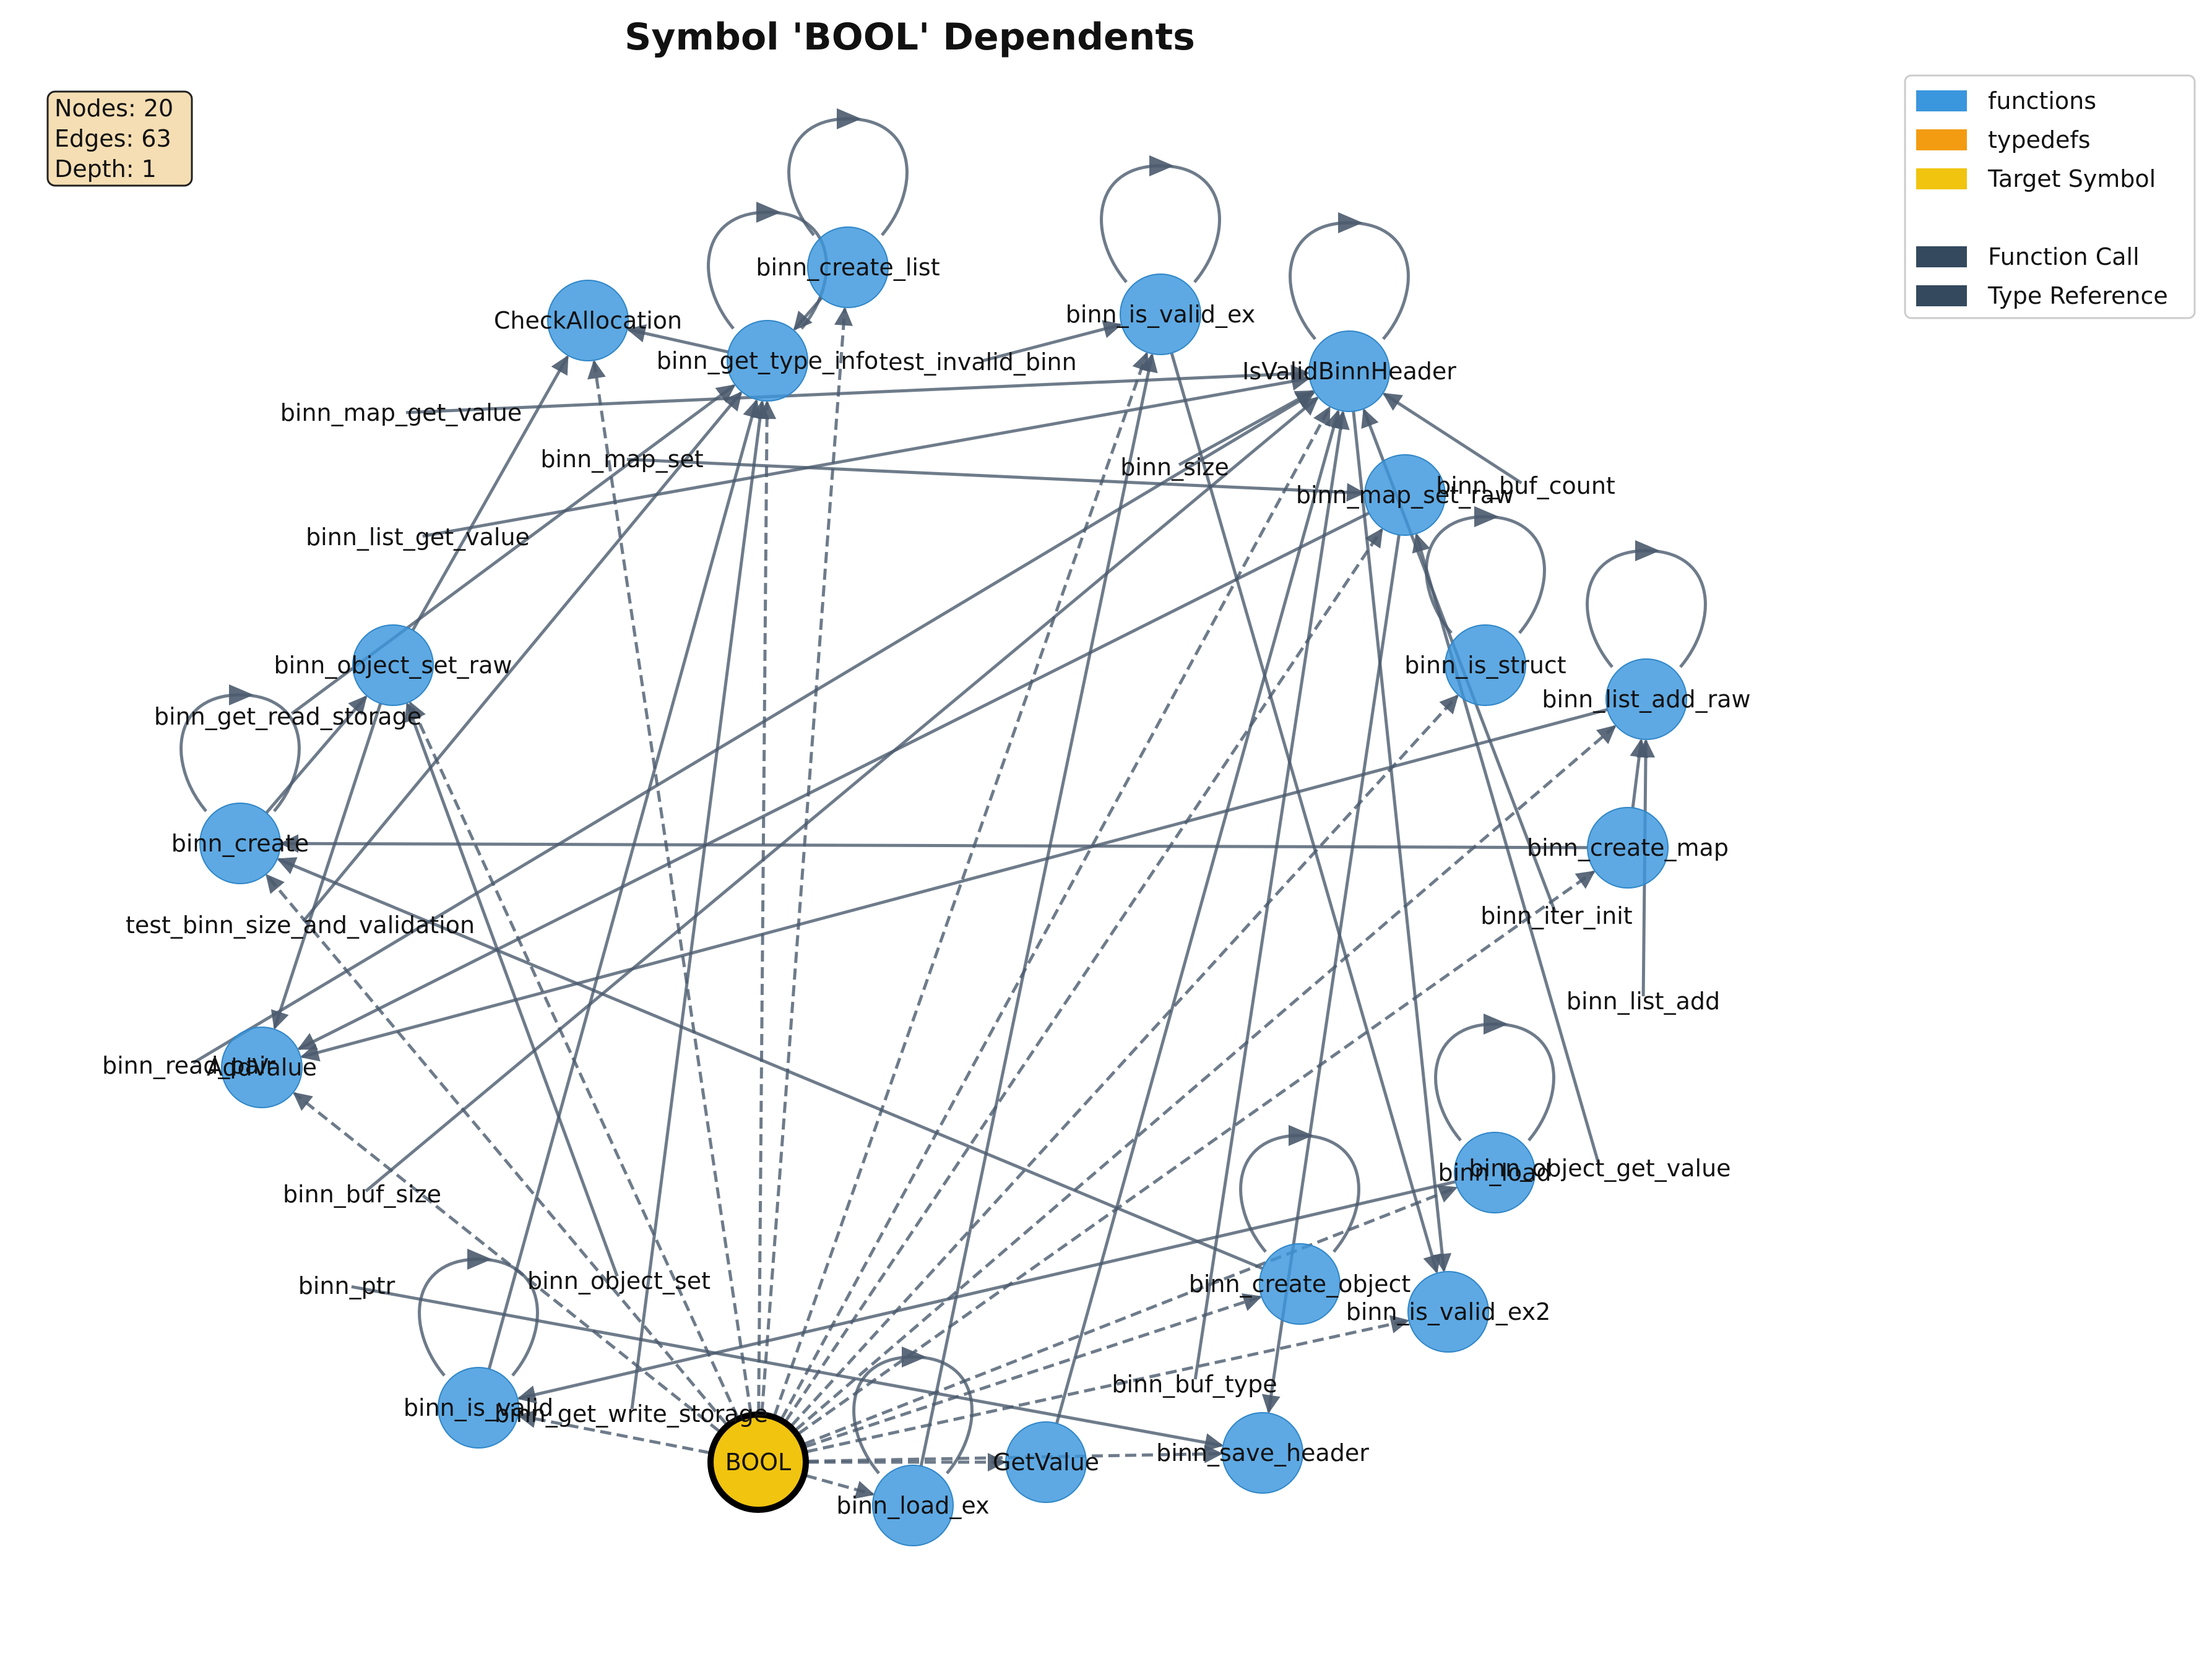  I want to click on self-loop-arrowhead-binn-load, so click(1496, 1024).